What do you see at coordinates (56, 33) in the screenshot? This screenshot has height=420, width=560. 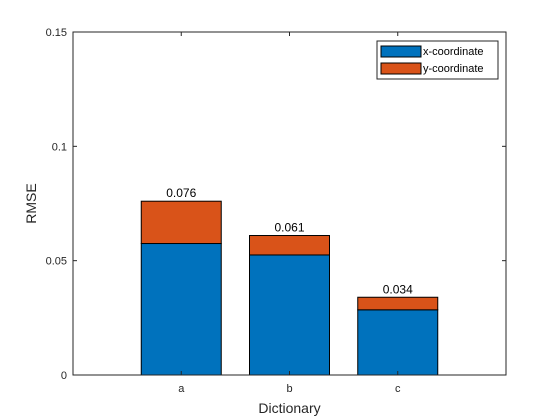 I see `y-tick-label-3: 0.15` at bounding box center [56, 33].